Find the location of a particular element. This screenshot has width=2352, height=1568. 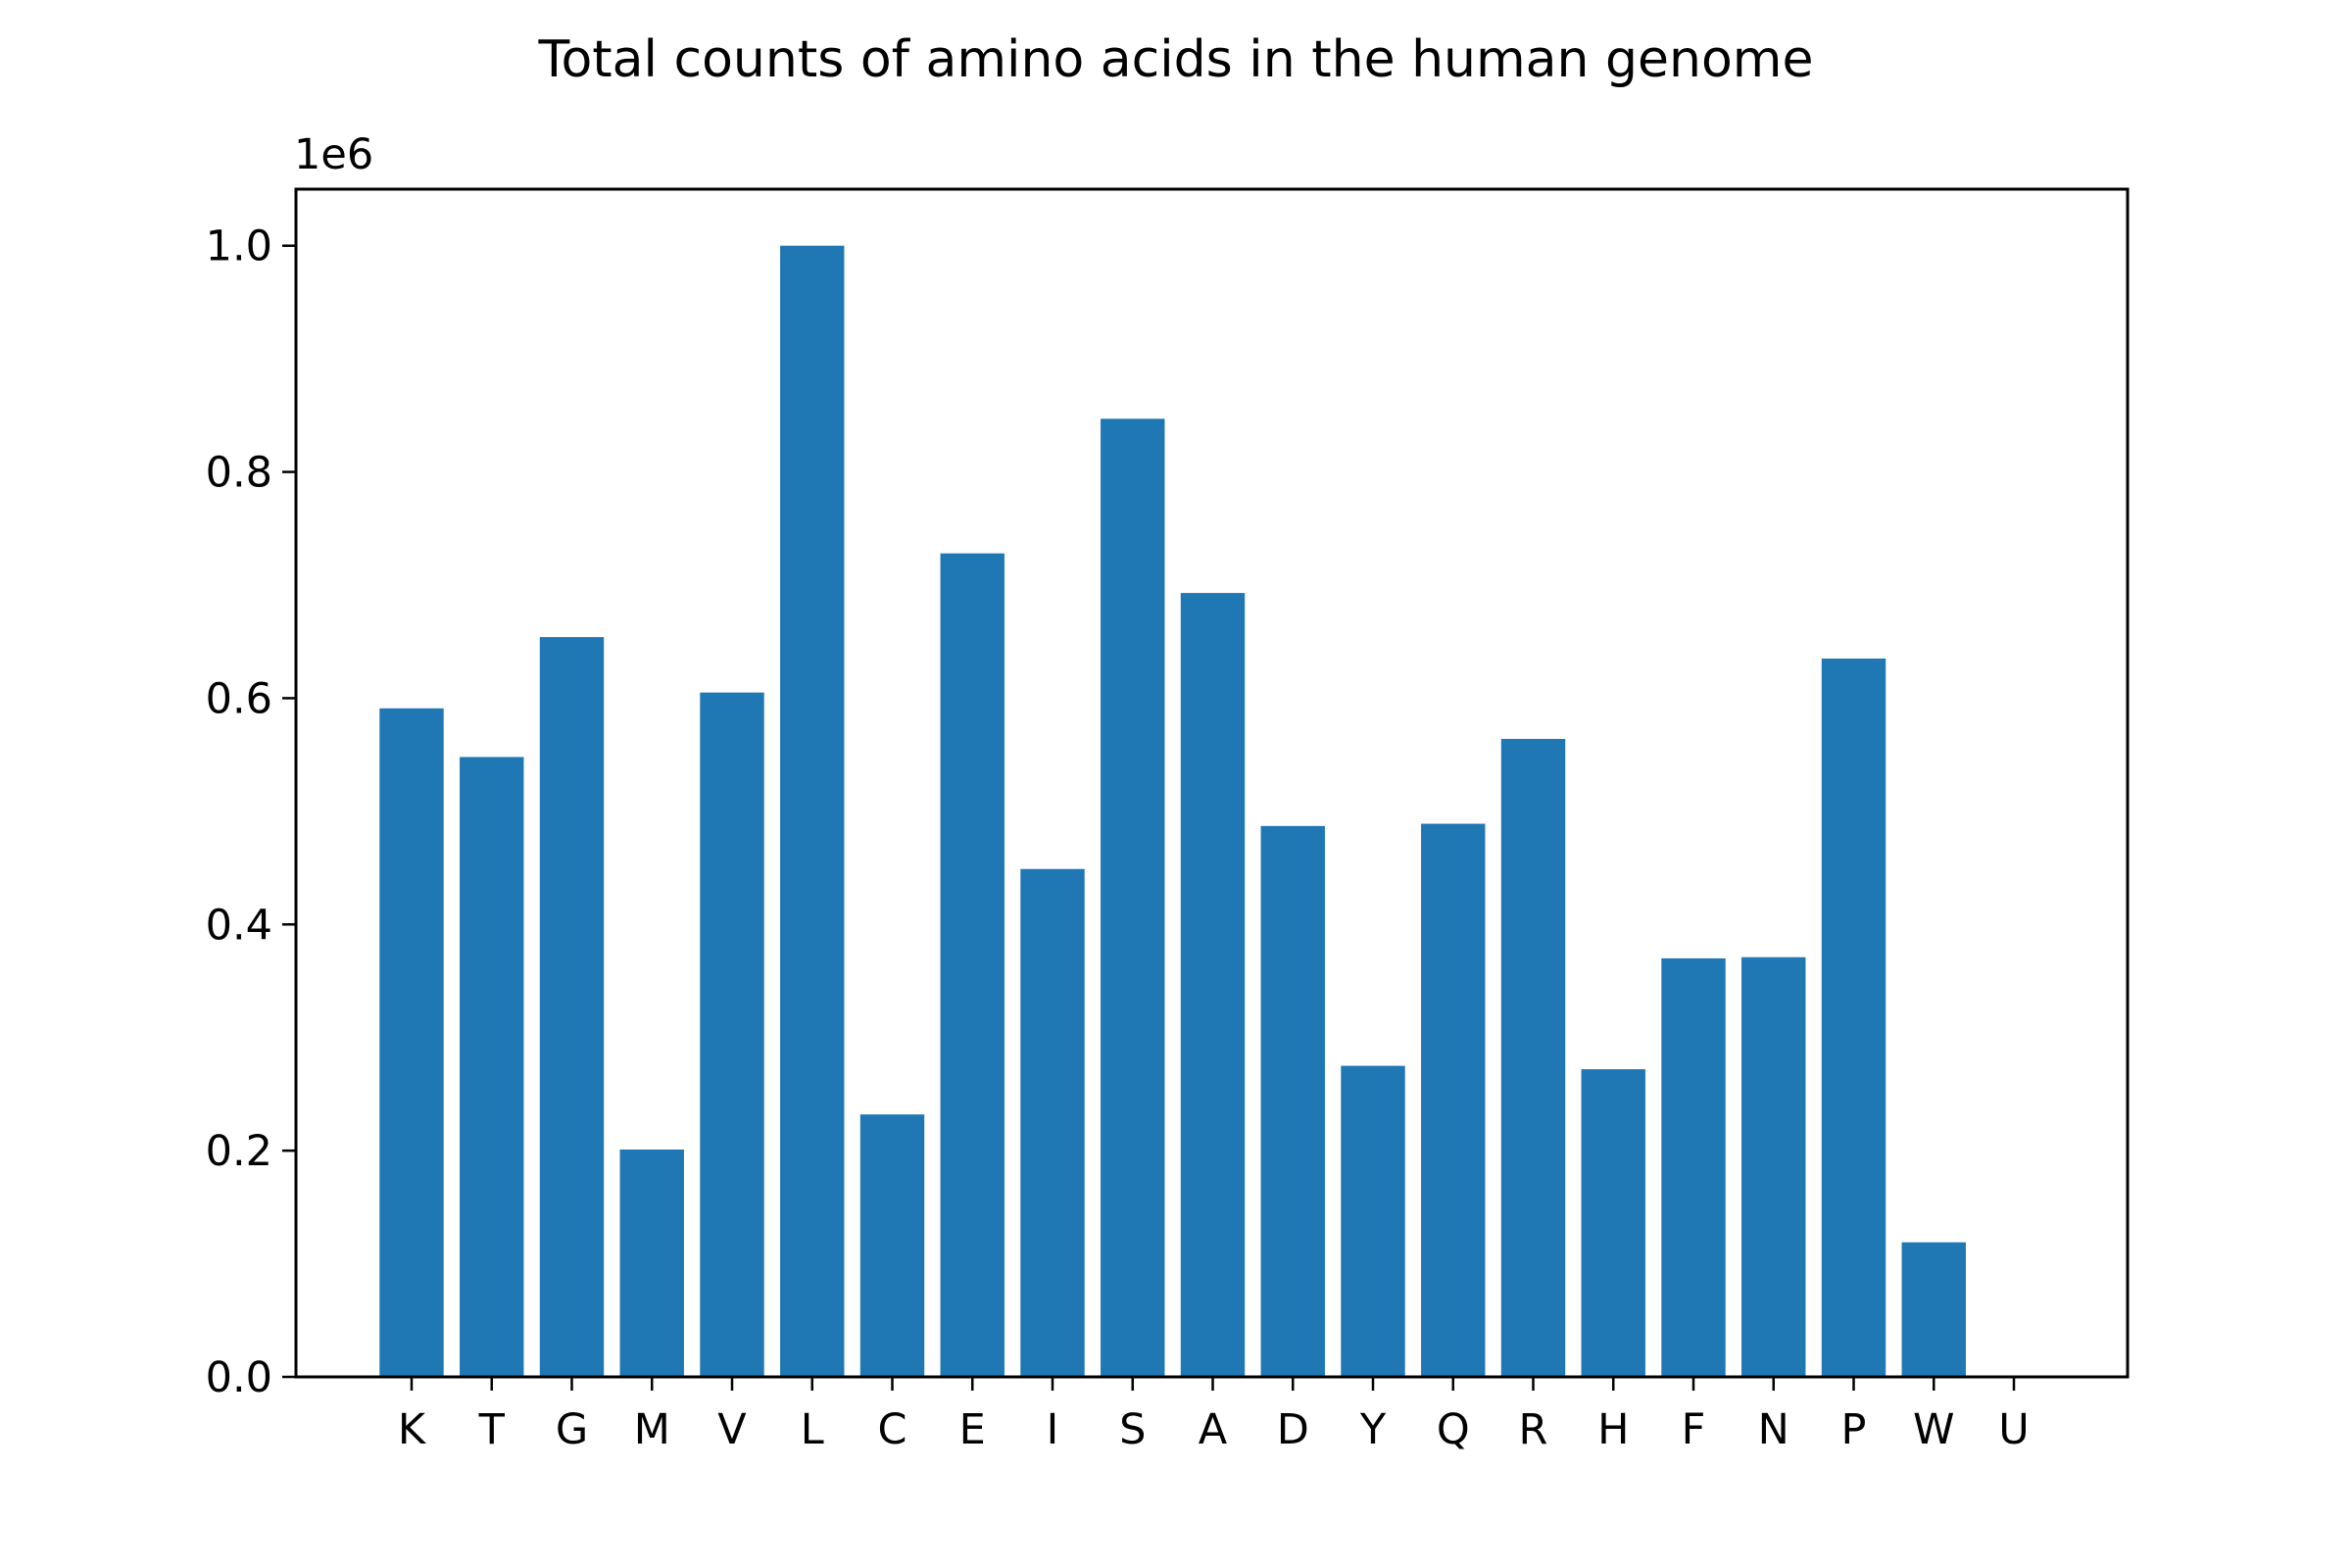

bar-W is located at coordinates (1933, 1309).